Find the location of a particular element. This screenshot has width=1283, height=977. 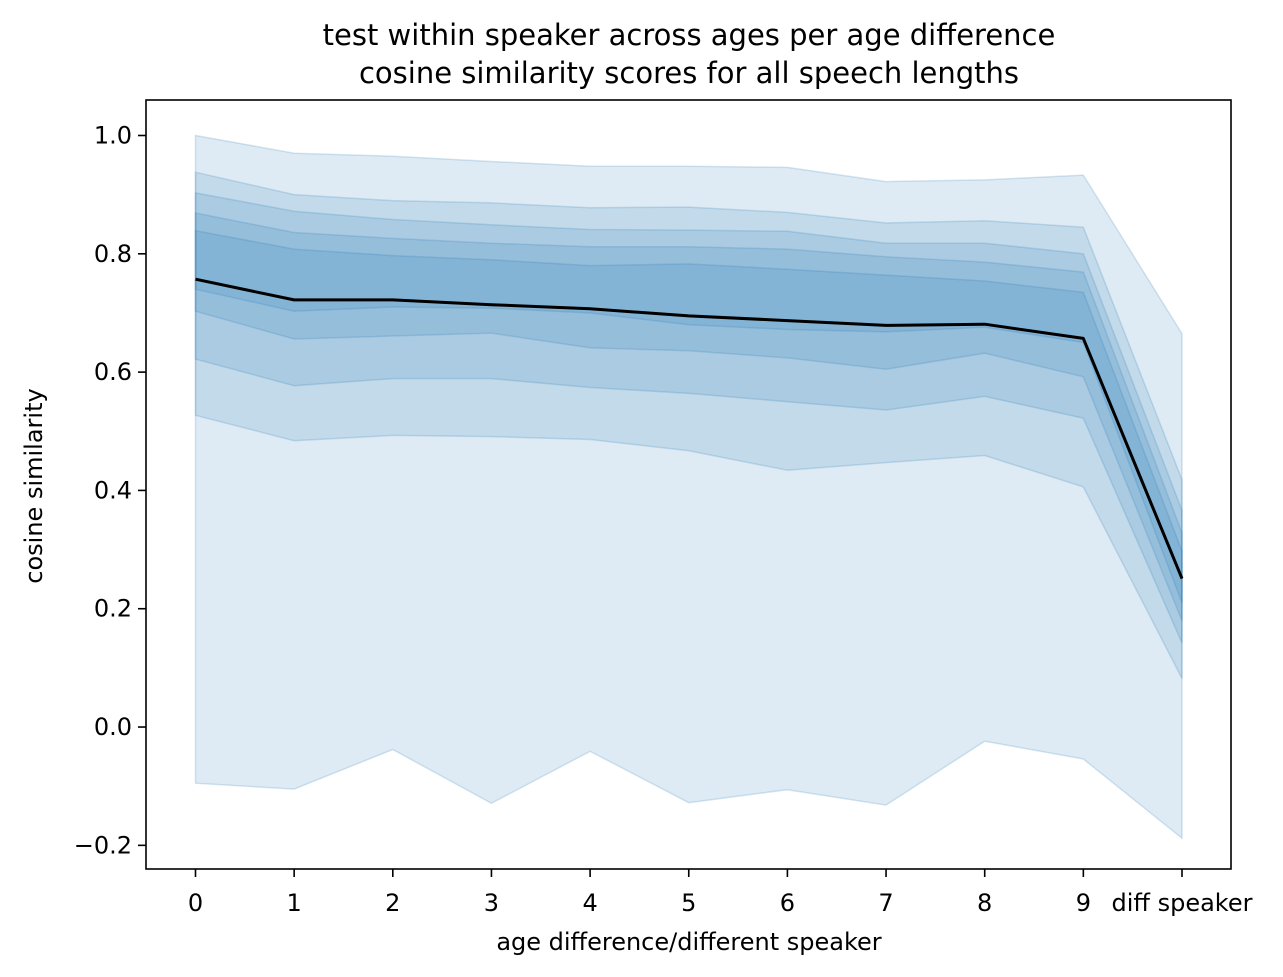

y-tick-label: 0.2 is located at coordinates (113, 609).